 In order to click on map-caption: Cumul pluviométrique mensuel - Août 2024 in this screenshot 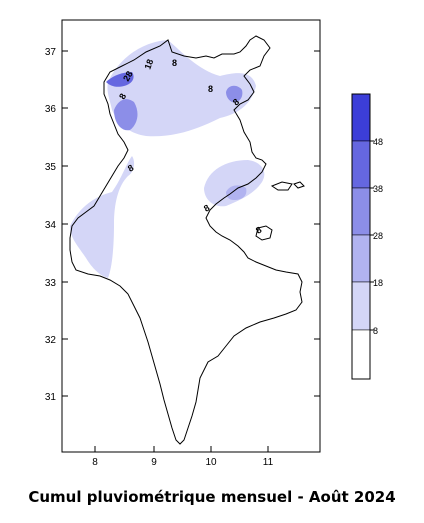, I will do `click(212, 497)`.